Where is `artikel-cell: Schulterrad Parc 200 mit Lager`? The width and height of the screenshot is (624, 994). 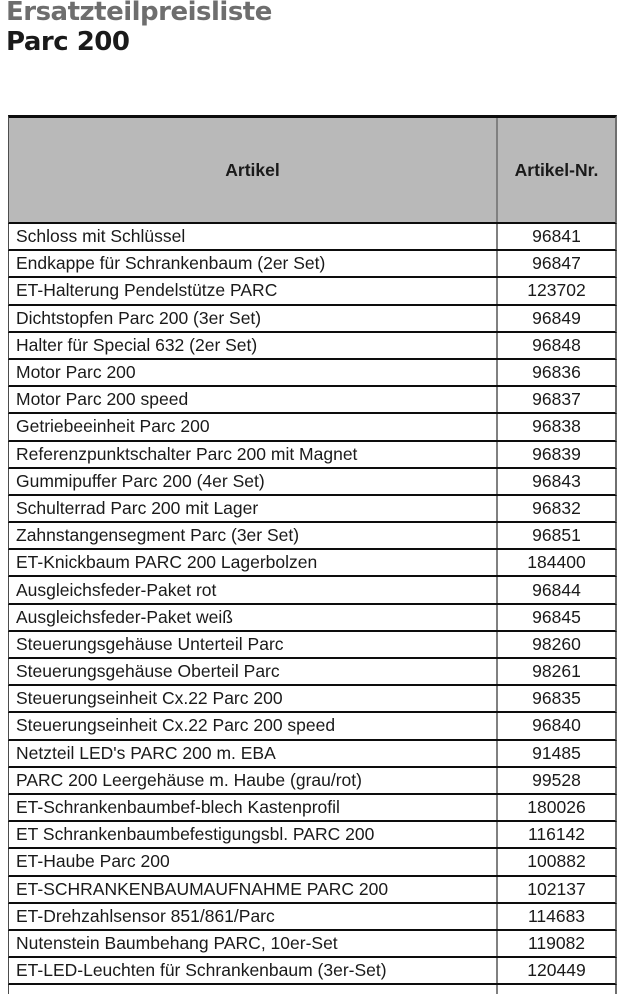
artikel-cell: Schulterrad Parc 200 mit Lager is located at coordinates (253, 508).